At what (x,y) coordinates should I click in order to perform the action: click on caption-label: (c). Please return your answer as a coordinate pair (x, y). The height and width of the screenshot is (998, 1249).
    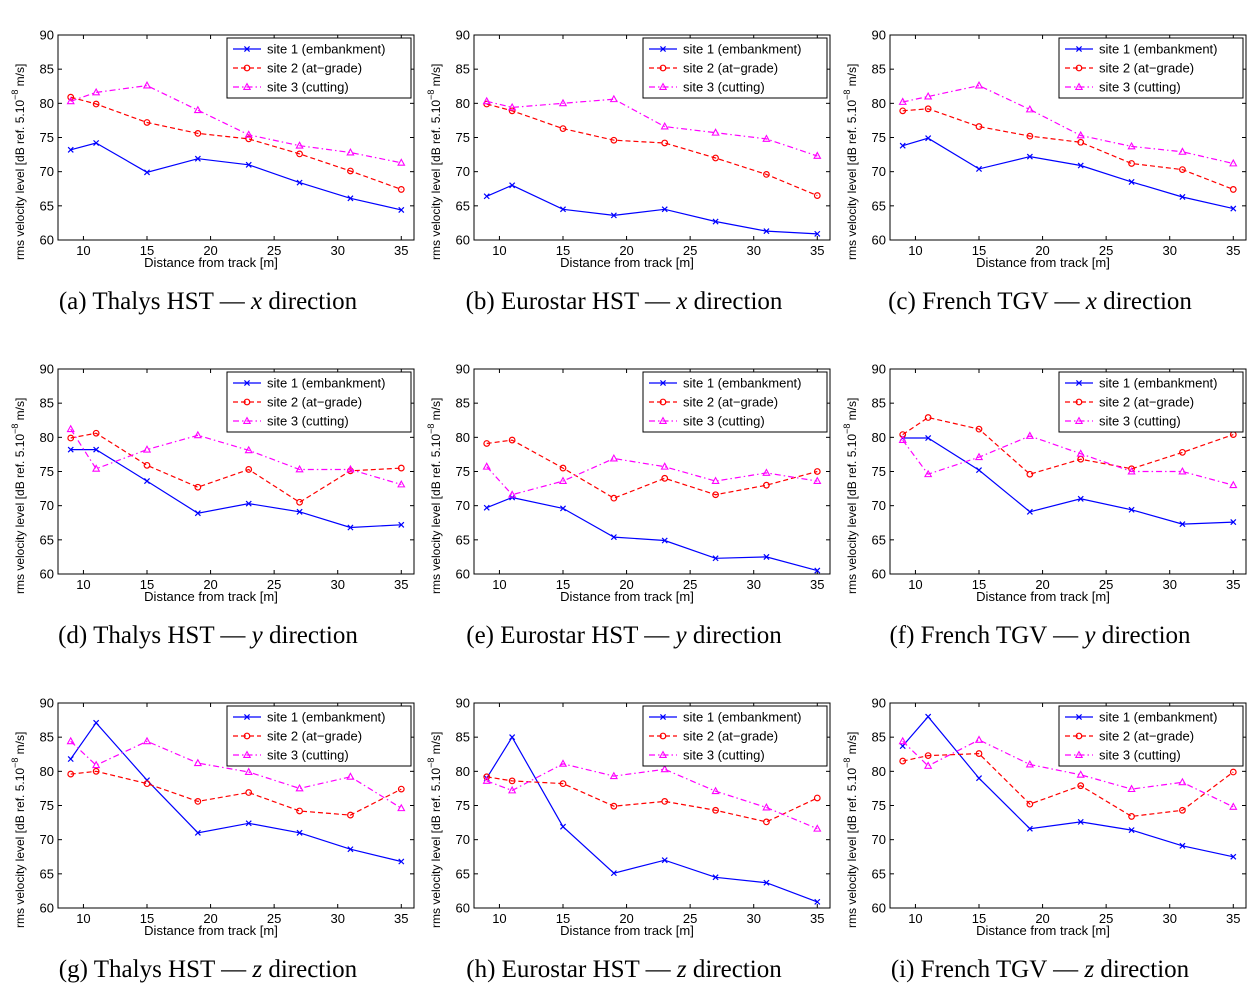
    Looking at the image, I should click on (902, 301).